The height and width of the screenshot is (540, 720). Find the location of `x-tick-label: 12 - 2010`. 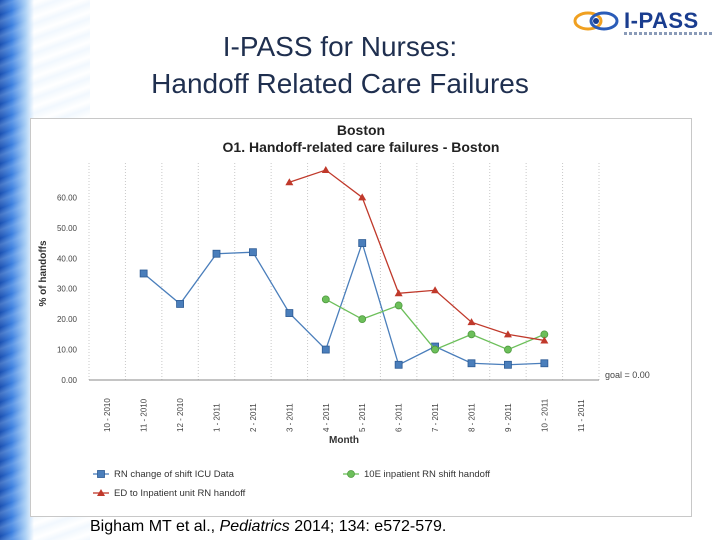

x-tick-label: 12 - 2010 is located at coordinates (180, 415).